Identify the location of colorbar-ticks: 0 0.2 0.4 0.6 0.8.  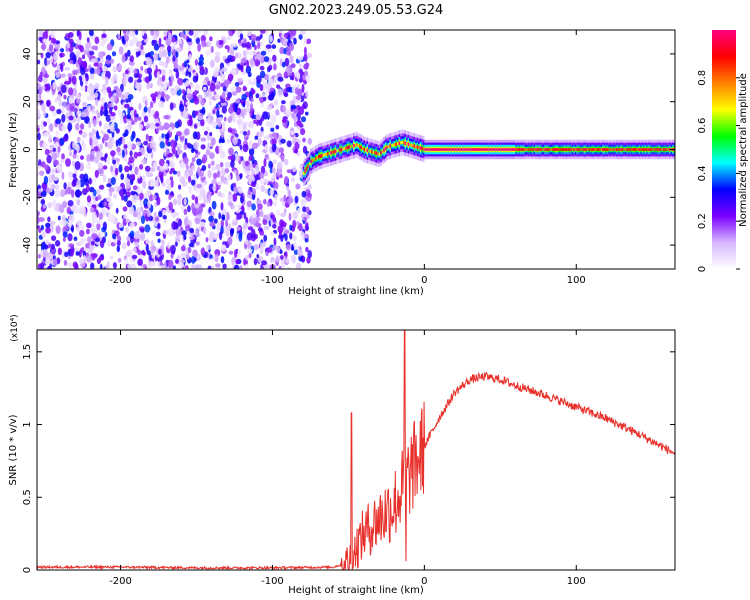
(718, 171).